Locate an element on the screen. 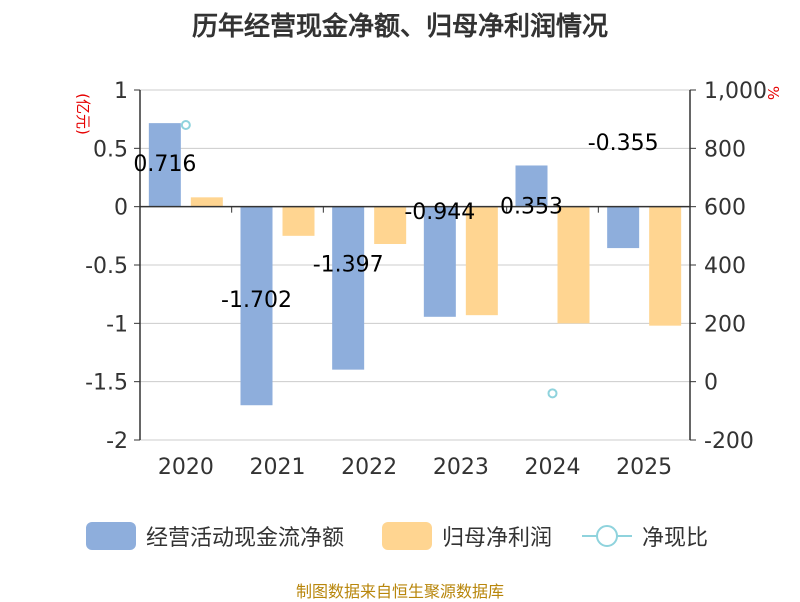 The width and height of the screenshot is (800, 602). left-tick-label: 1 is located at coordinates (121, 91).